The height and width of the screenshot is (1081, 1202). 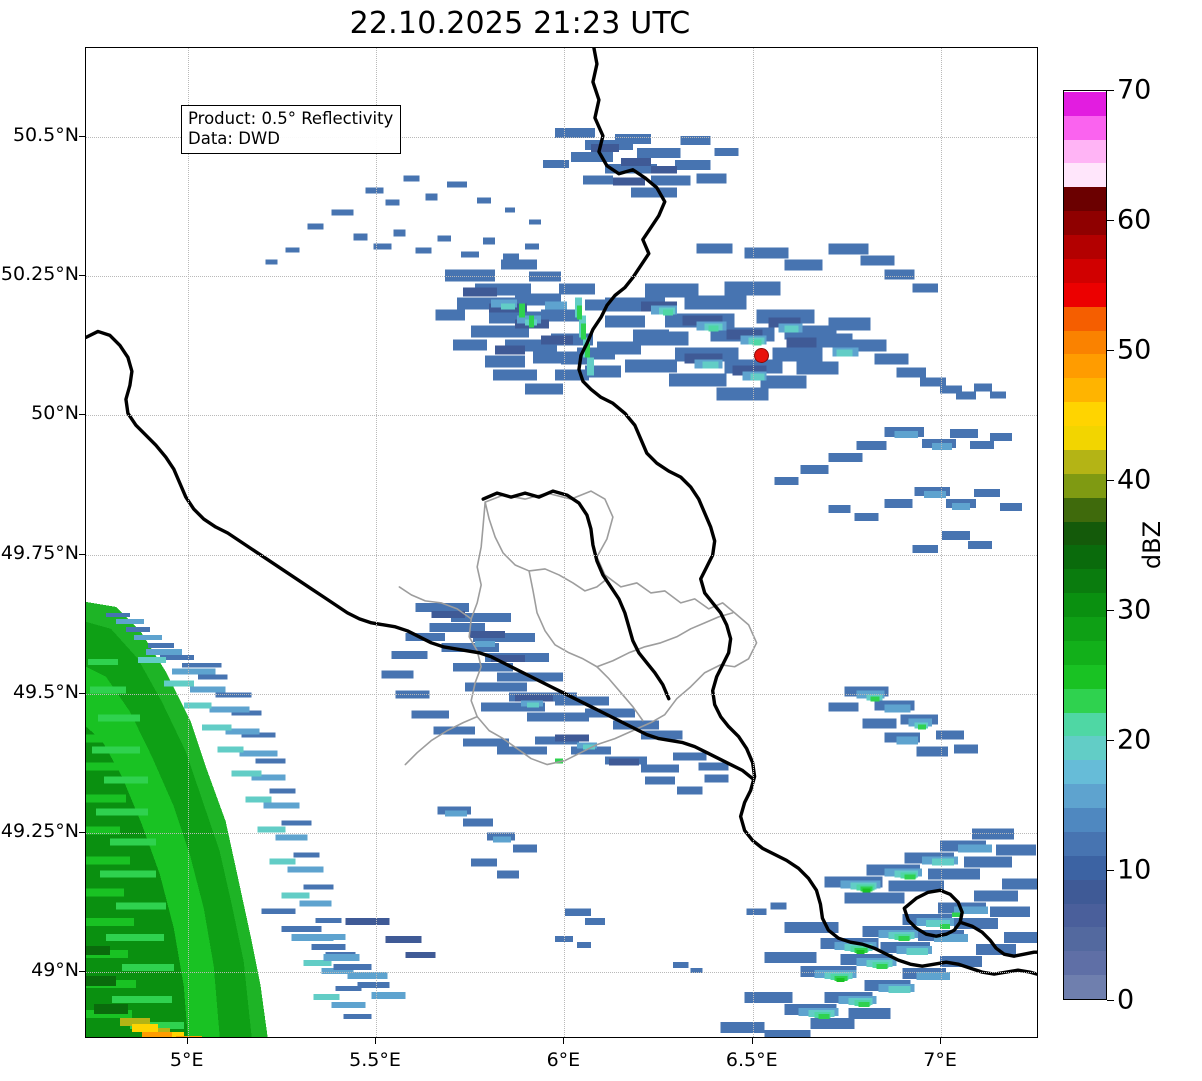 I want to click on page-title: 22.10.2025 21:23 UTC, so click(x=520, y=23).